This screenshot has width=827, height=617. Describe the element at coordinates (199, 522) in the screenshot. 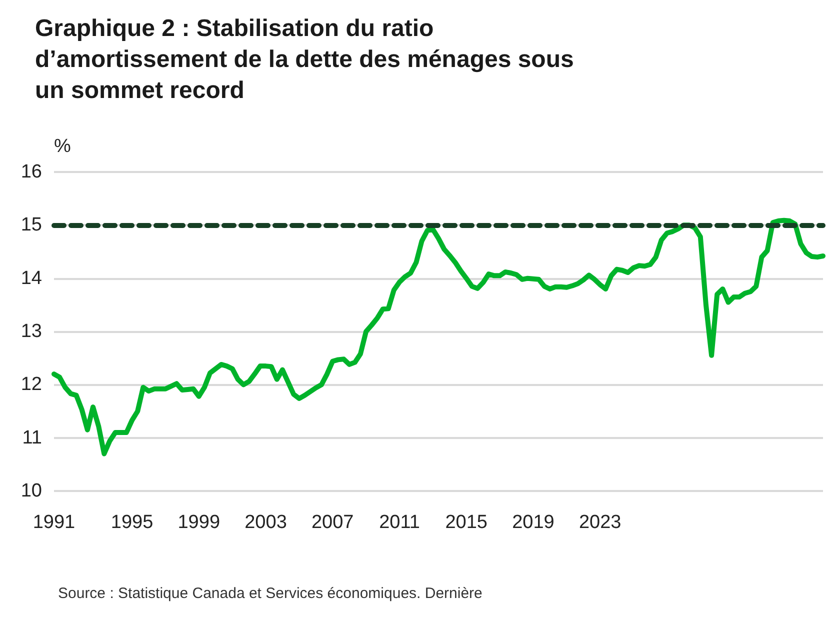

I see `x-tick-label: 1999` at that location.